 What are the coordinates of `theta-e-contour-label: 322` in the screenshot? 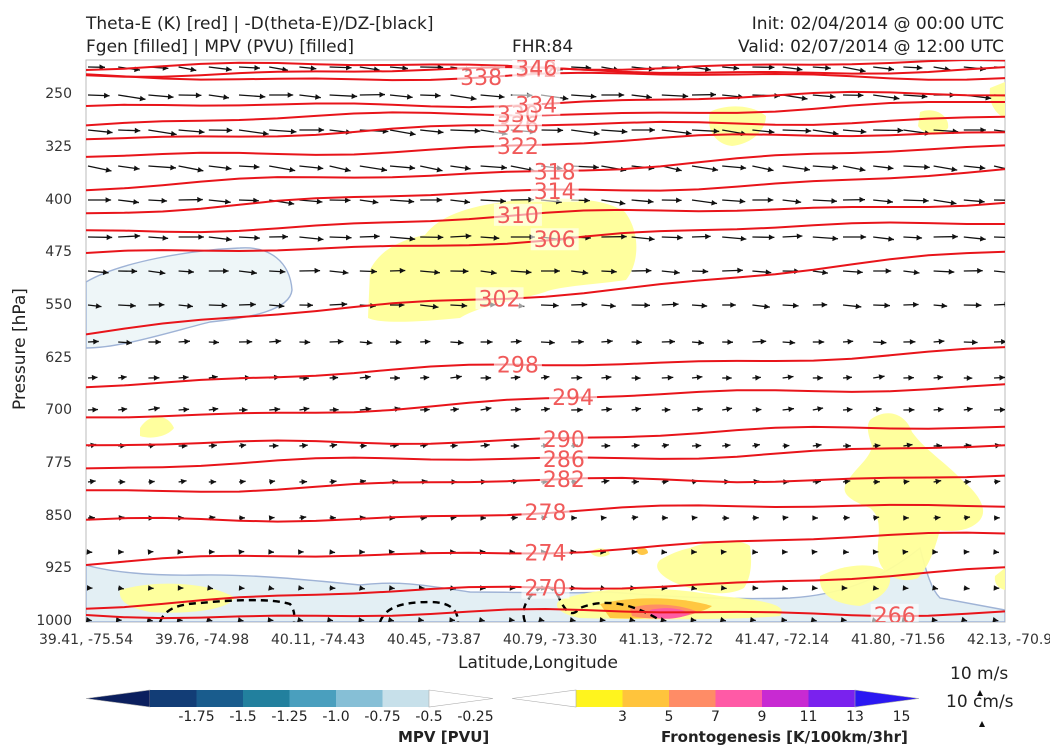 It's located at (518, 147).